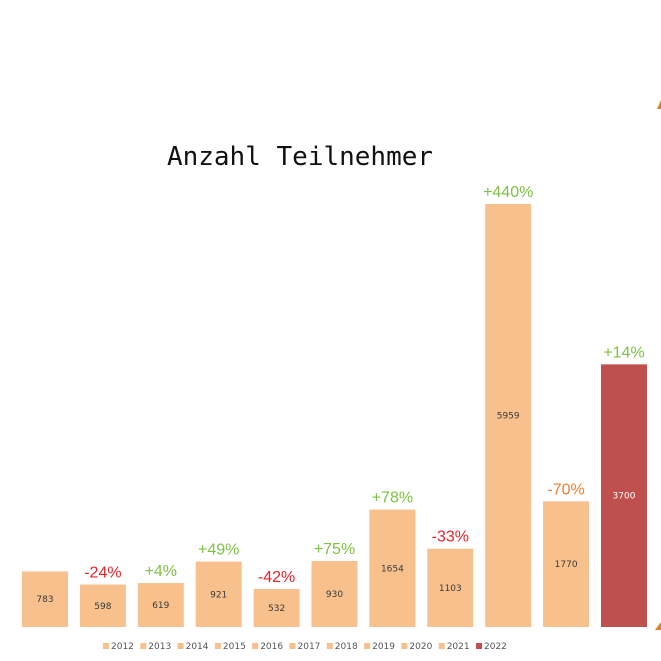 The width and height of the screenshot is (661, 661). Describe the element at coordinates (404, 646) in the screenshot. I see `legend-swatch-2020` at that location.